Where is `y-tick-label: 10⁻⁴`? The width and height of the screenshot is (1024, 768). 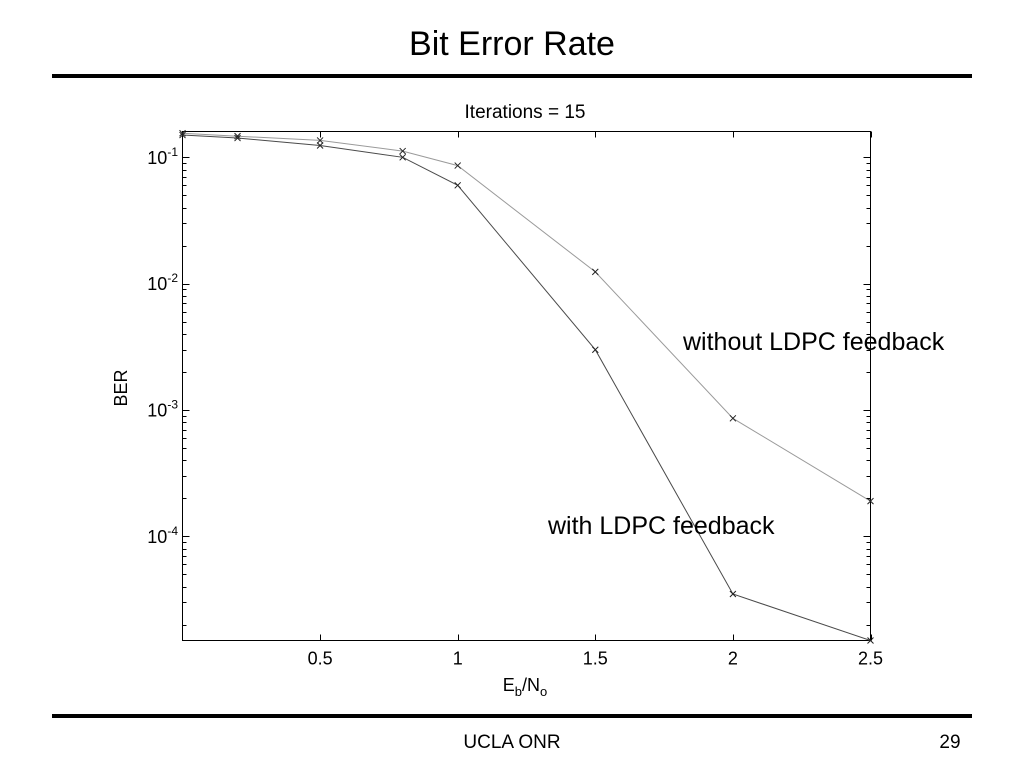
y-tick-label: 10⁻⁴ is located at coordinates (162, 535).